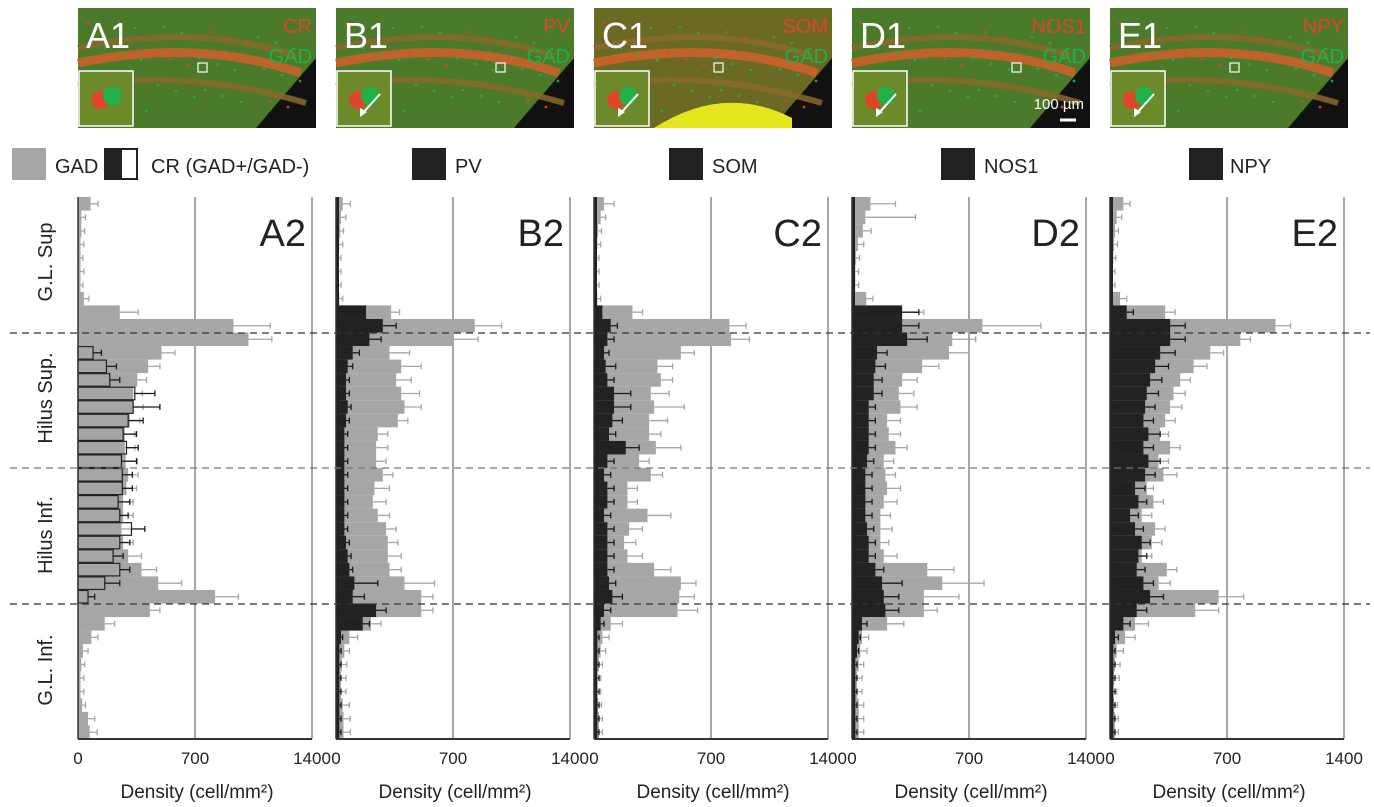 This screenshot has width=1374, height=807. What do you see at coordinates (879, 112) in the screenshot?
I see `micrograph-inset-arrow-head` at bounding box center [879, 112].